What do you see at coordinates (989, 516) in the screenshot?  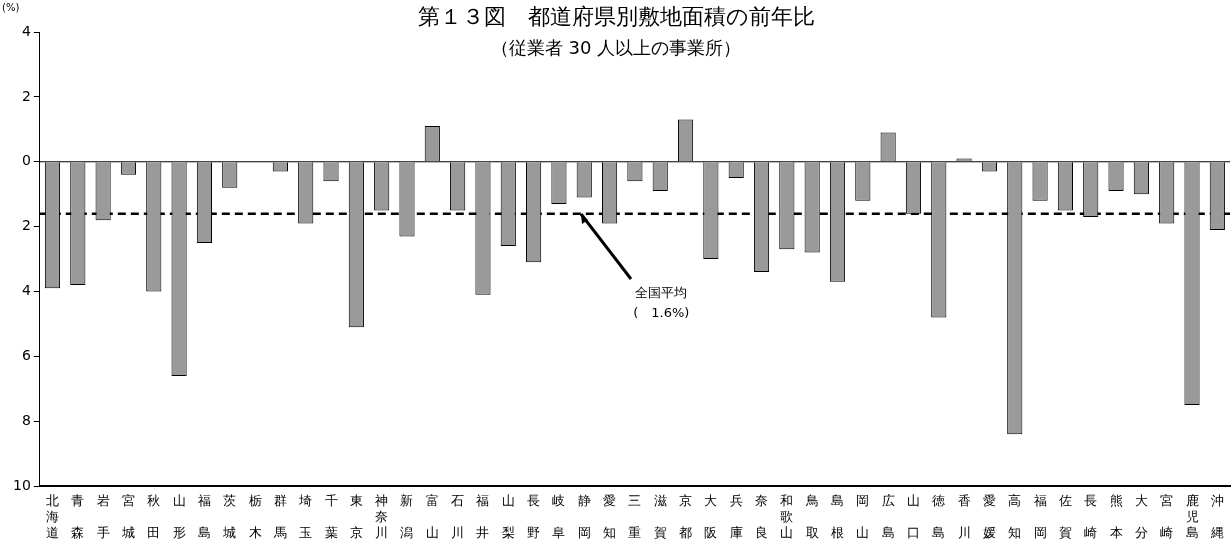 I see `category-label: 愛媛` at bounding box center [989, 516].